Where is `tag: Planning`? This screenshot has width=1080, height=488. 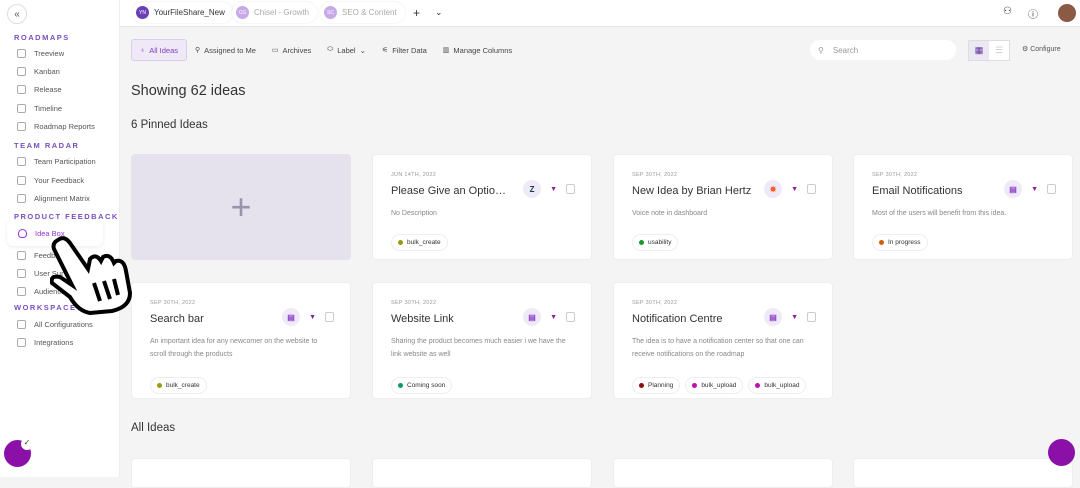
tag: Planning is located at coordinates (656, 385).